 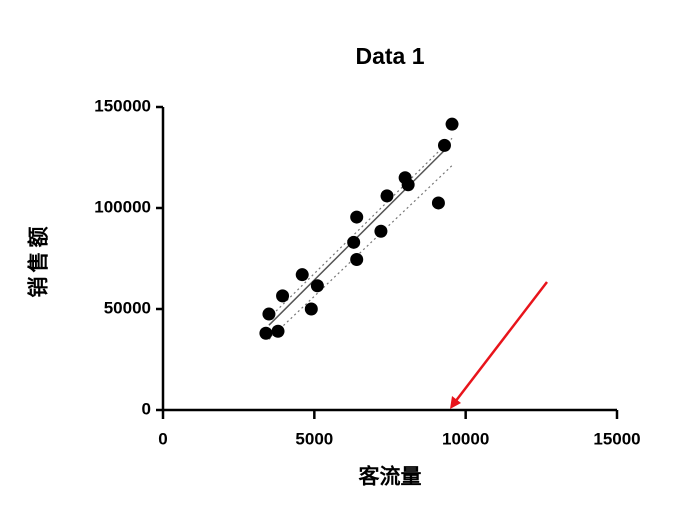 I want to click on x-tick-label: 15000, so click(x=616, y=438).